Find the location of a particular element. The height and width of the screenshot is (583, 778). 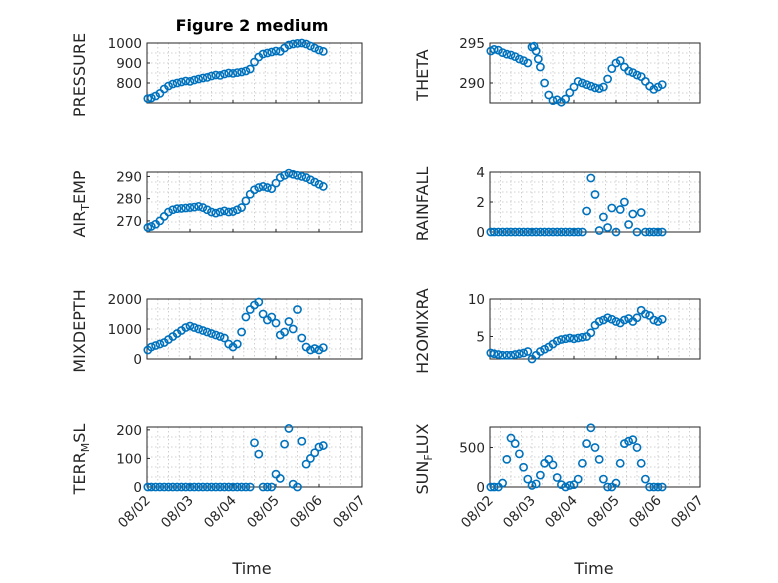

y-tick-label: 290 is located at coordinates (472, 84).